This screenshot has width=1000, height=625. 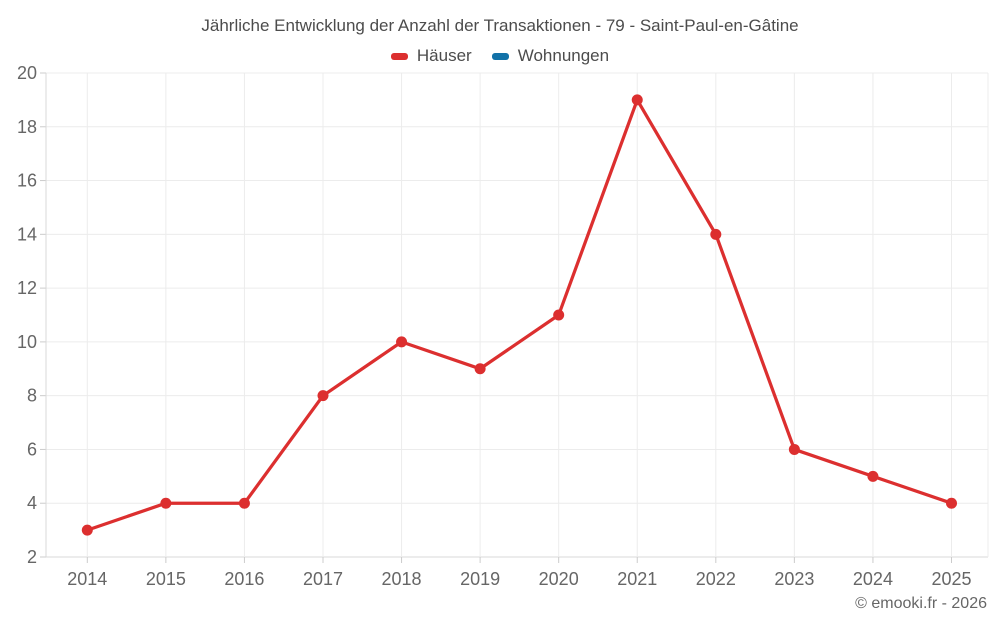 I want to click on legend: Häuser Wohnungen, so click(x=500, y=56).